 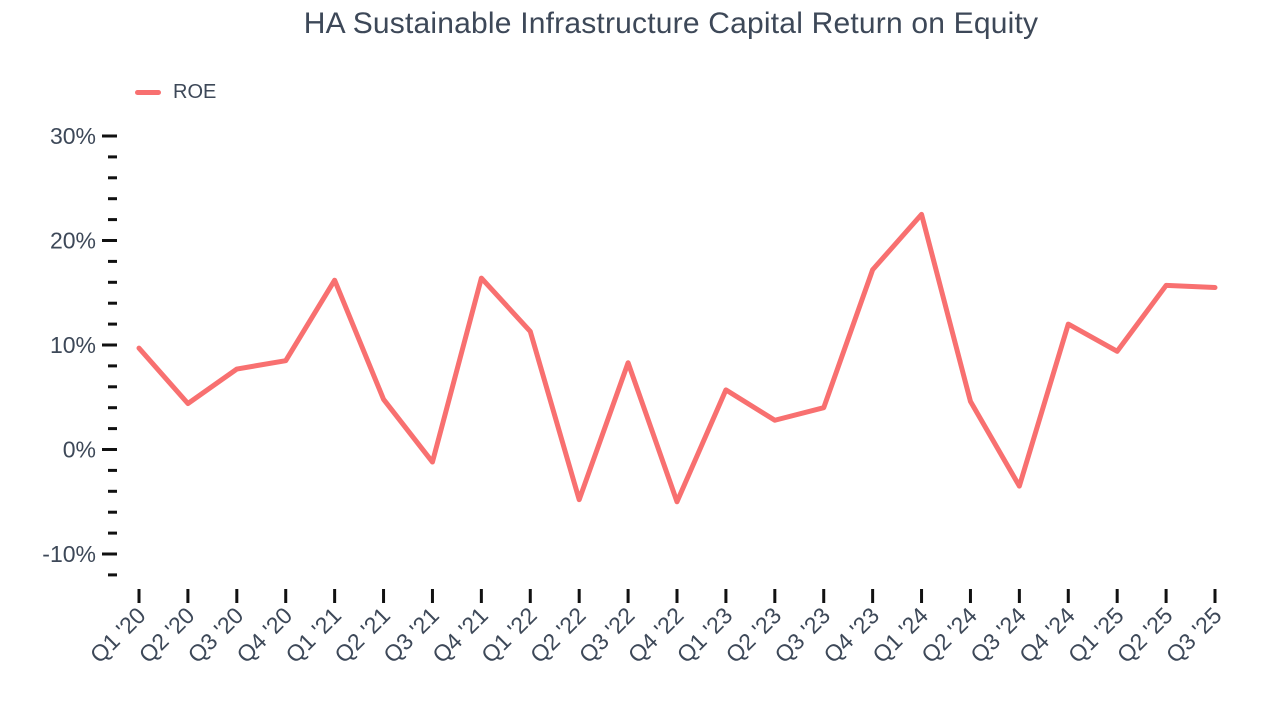 I want to click on x-axis-label: Q3 '25, so click(x=1194, y=635).